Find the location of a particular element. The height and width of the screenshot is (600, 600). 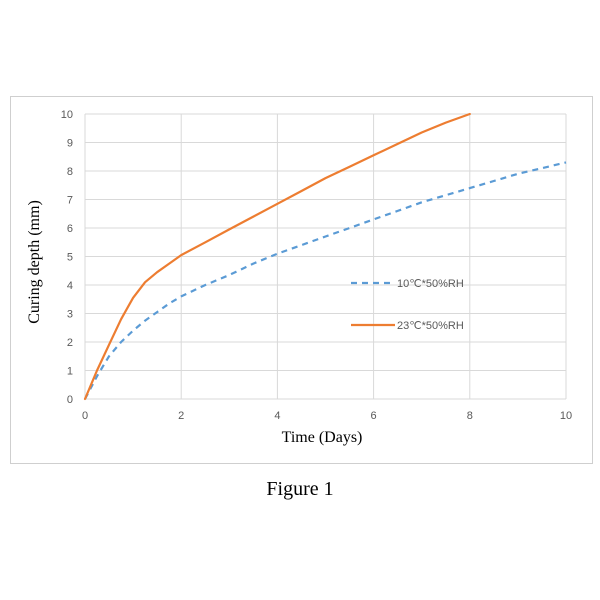

y-tick-label: 9 is located at coordinates (70, 144).